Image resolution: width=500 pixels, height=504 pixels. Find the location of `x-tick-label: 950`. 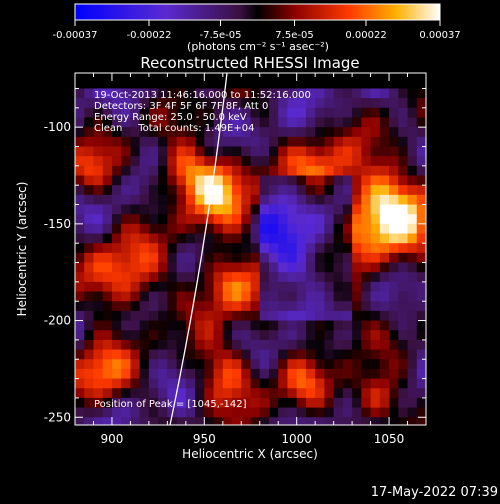

x-tick-label: 950 is located at coordinates (204, 439).